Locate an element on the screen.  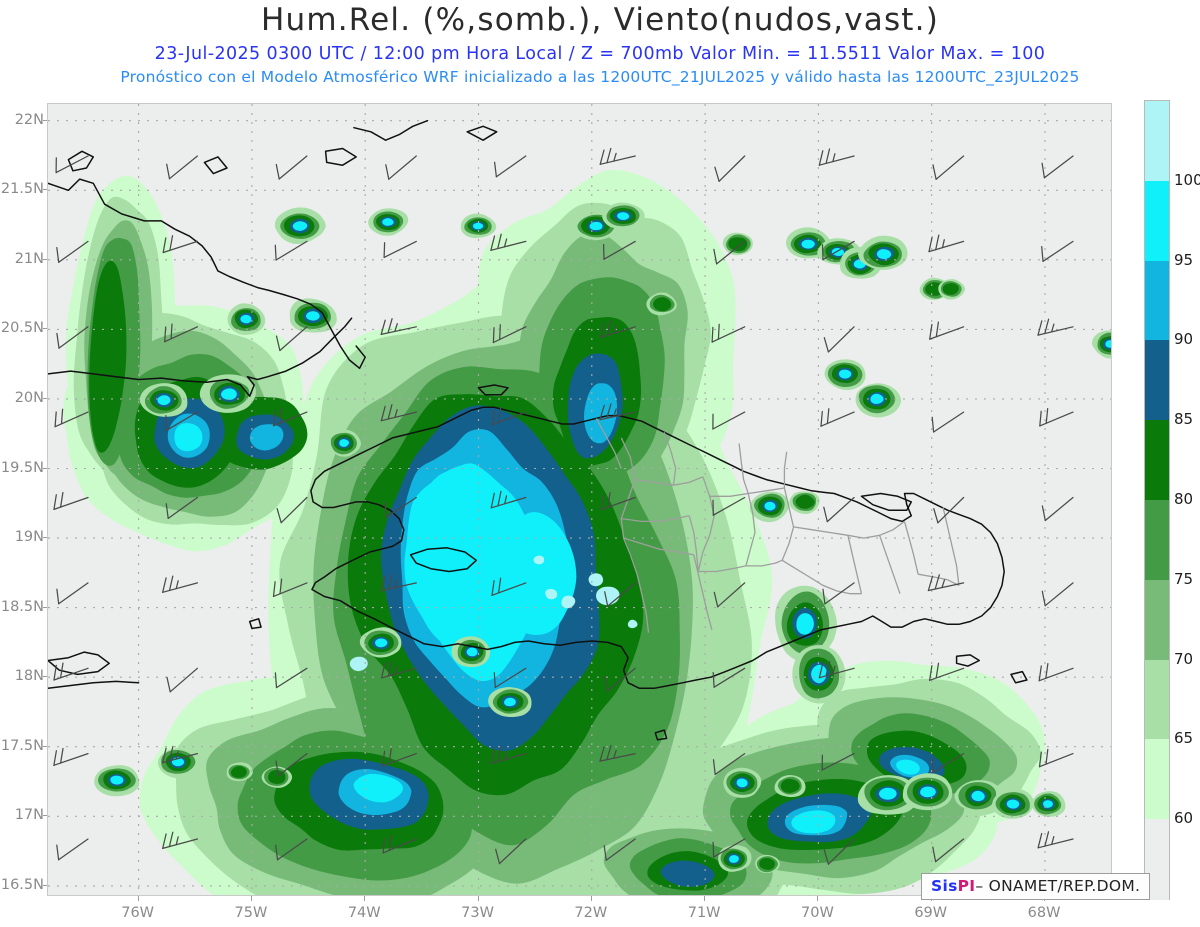
sispi-logo-sis: Sis is located at coordinates (944, 886).